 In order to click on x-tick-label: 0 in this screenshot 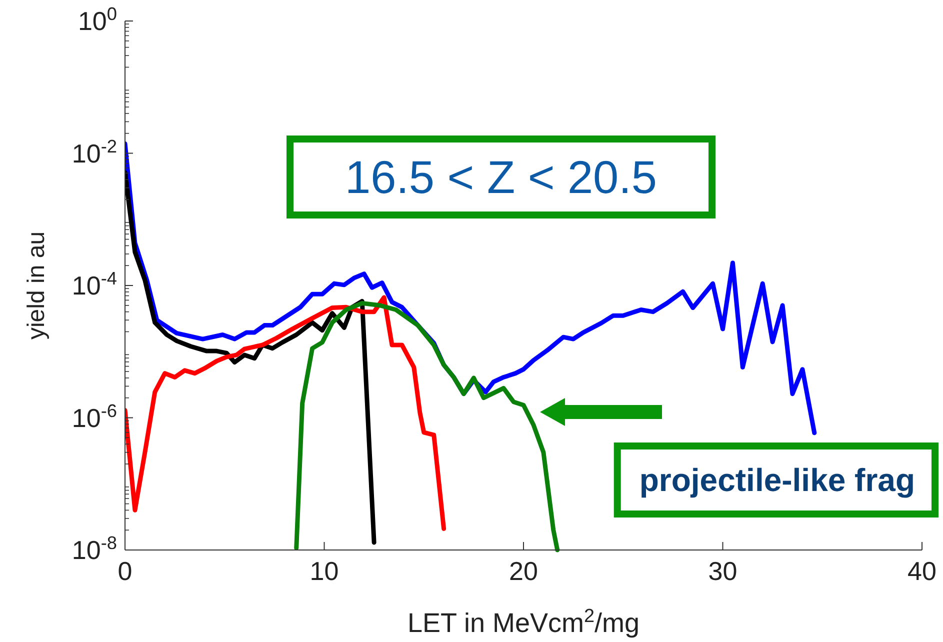, I will do `click(125, 571)`.